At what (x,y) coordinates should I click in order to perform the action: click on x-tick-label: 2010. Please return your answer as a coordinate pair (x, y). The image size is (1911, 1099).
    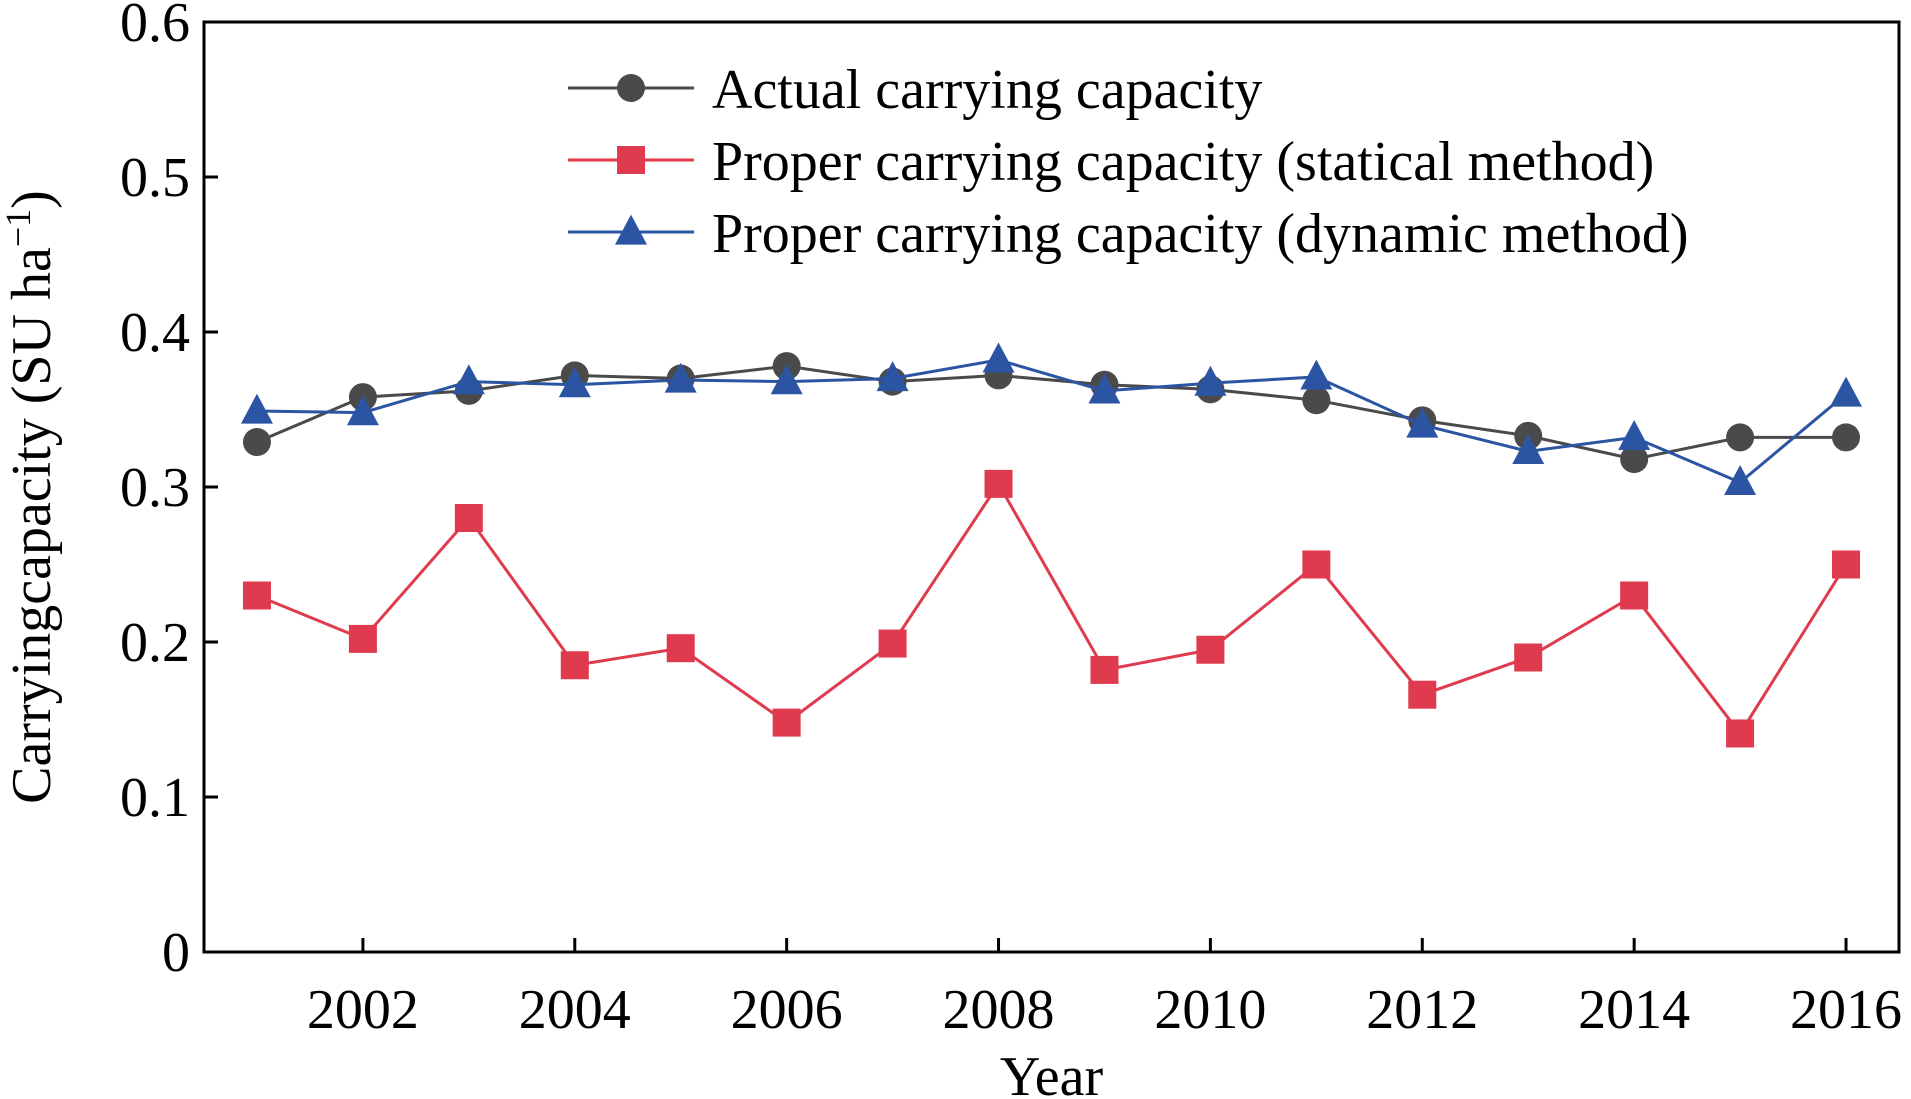
    Looking at the image, I should click on (1210, 1010).